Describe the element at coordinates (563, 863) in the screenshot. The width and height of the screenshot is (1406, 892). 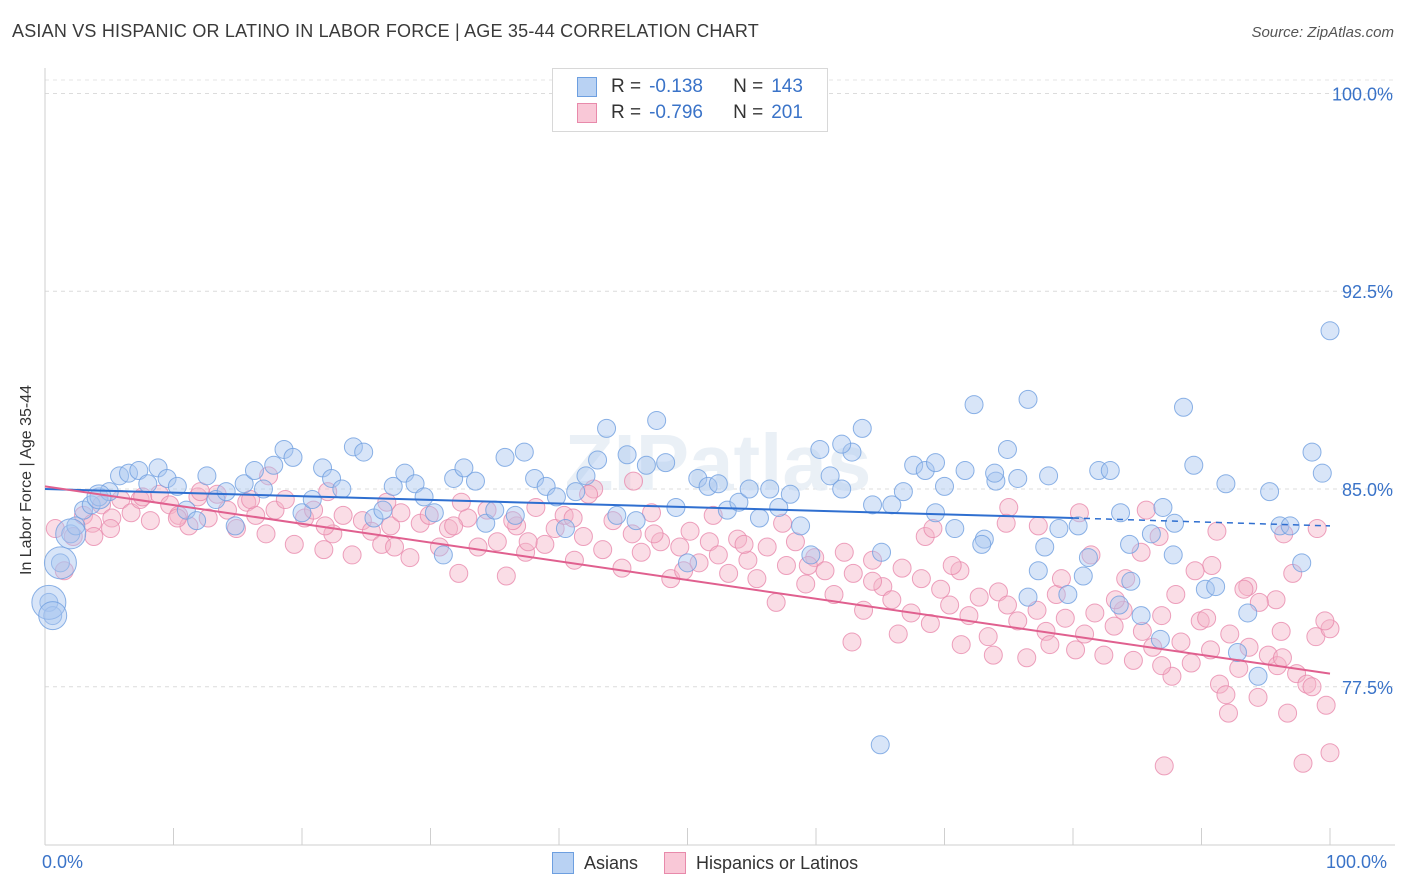
I see `asian-swatch` at that location.